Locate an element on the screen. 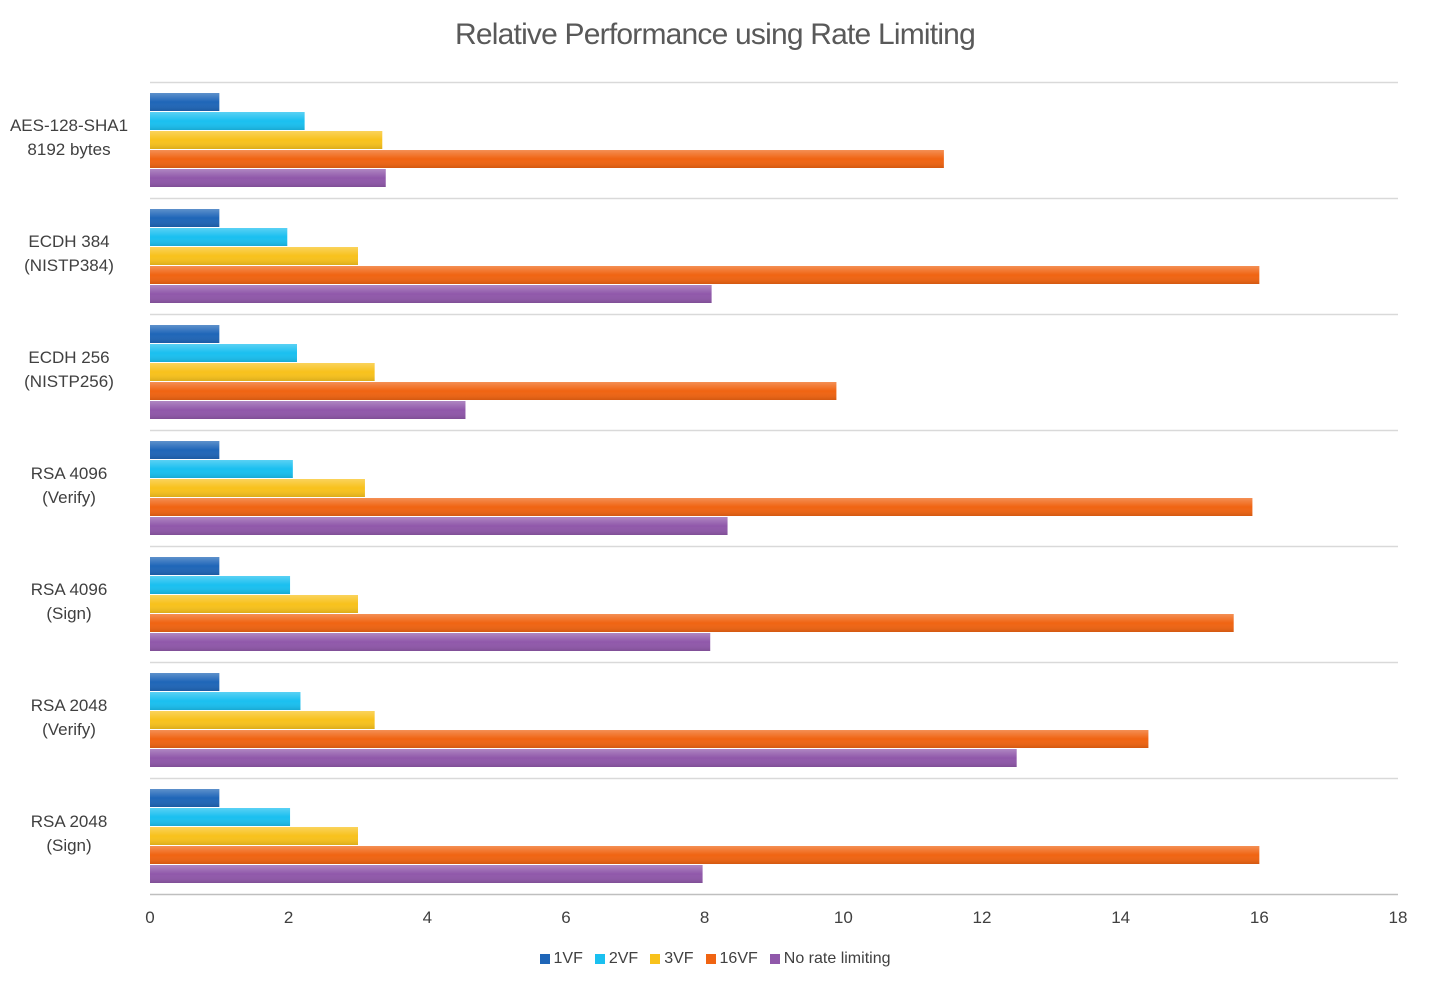 The width and height of the screenshot is (1430, 991). category-label: ECDH 256 (NISTP256) is located at coordinates (69, 370).